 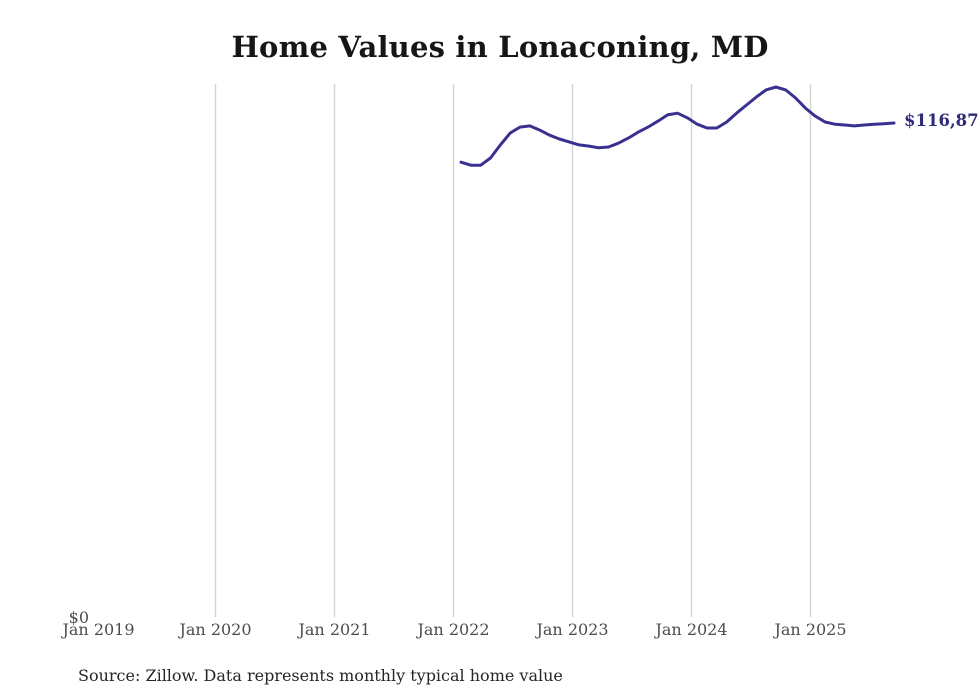 I want to click on x-tick-label: Jan 2019, so click(x=98, y=629).